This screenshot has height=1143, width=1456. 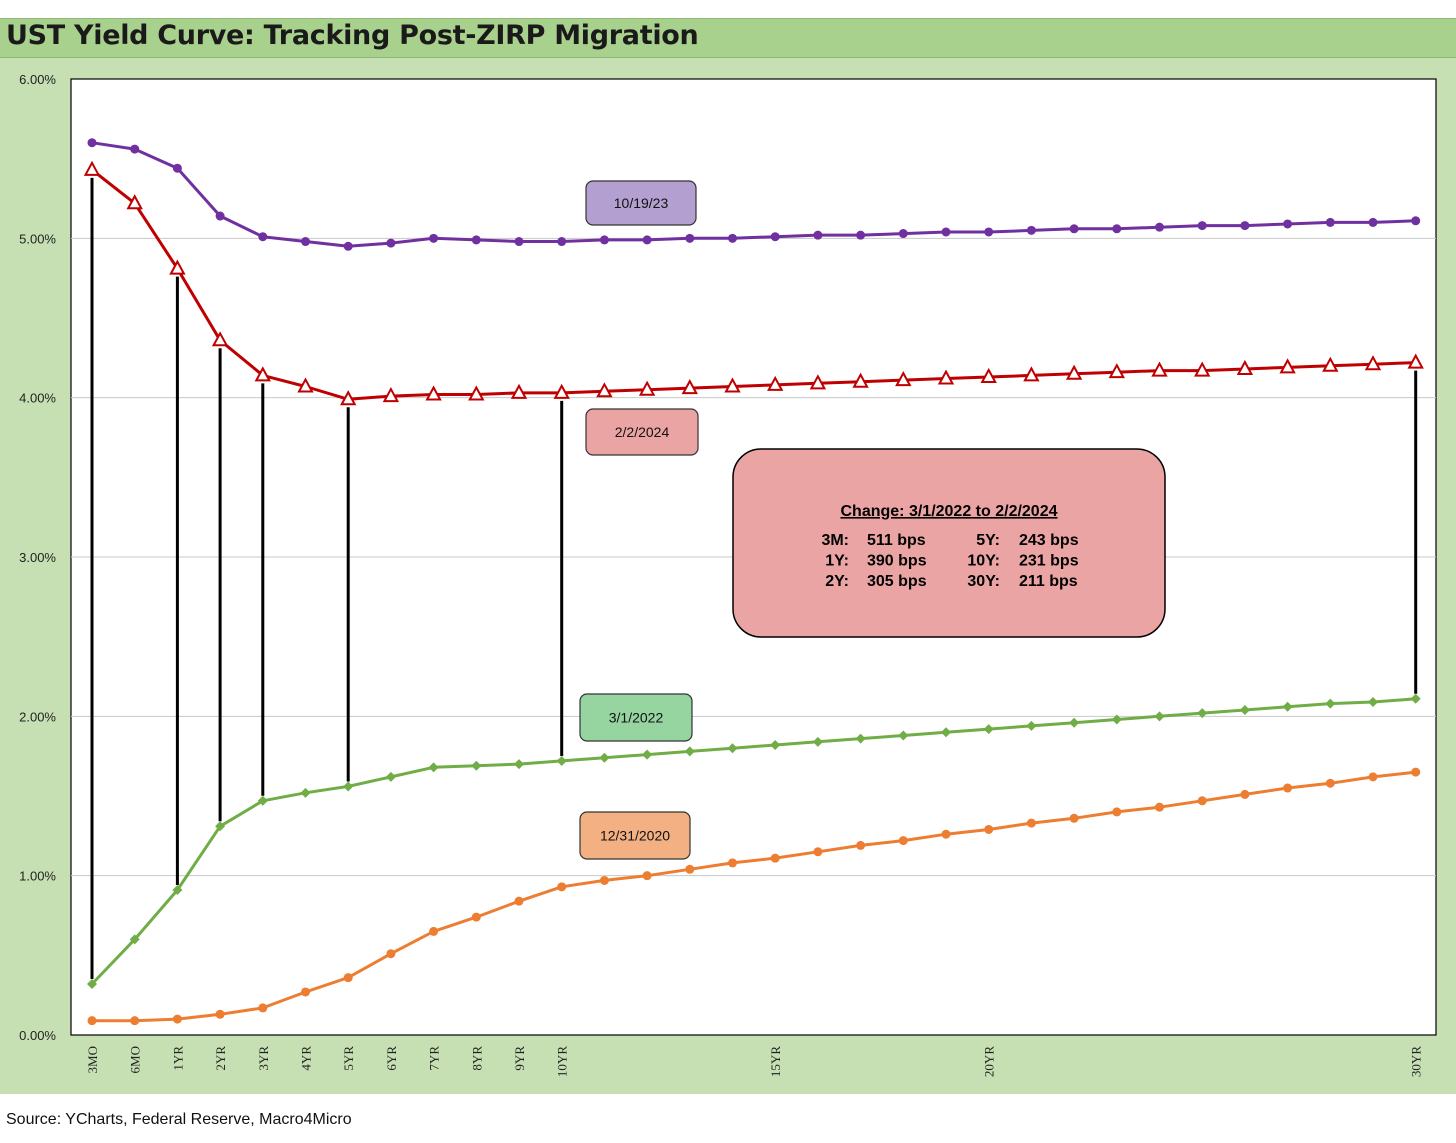 What do you see at coordinates (1049, 561) in the screenshot?
I see `change-row-value: 231 bps` at bounding box center [1049, 561].